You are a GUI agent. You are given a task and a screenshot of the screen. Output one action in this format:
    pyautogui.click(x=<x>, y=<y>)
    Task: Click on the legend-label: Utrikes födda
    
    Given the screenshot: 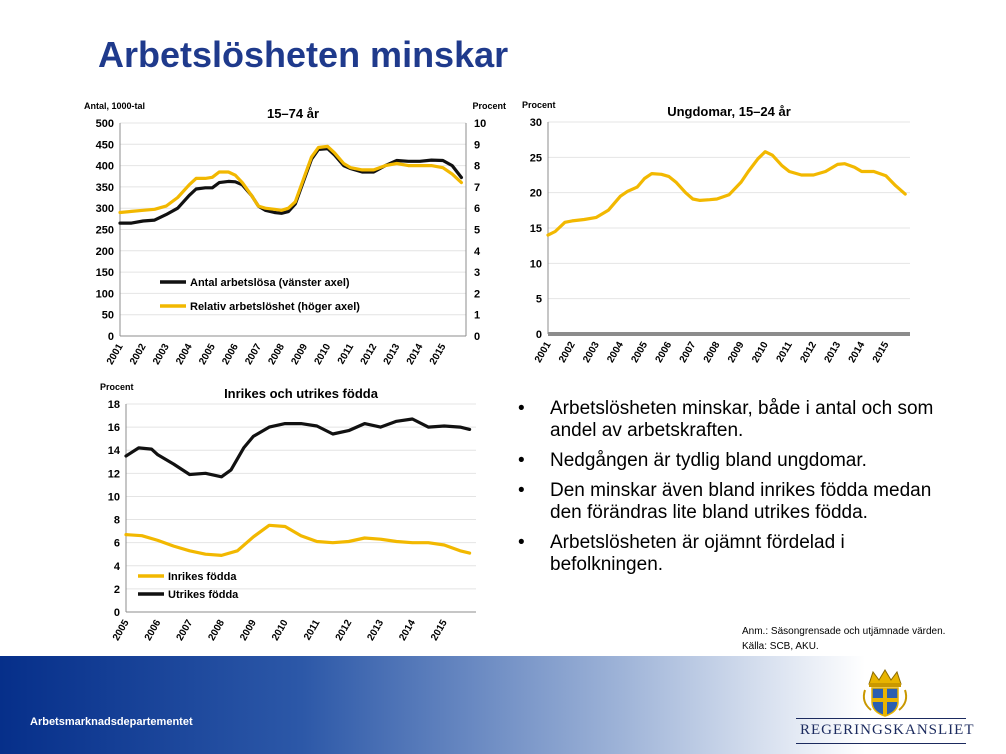 What is the action you would take?
    pyautogui.click(x=203, y=595)
    